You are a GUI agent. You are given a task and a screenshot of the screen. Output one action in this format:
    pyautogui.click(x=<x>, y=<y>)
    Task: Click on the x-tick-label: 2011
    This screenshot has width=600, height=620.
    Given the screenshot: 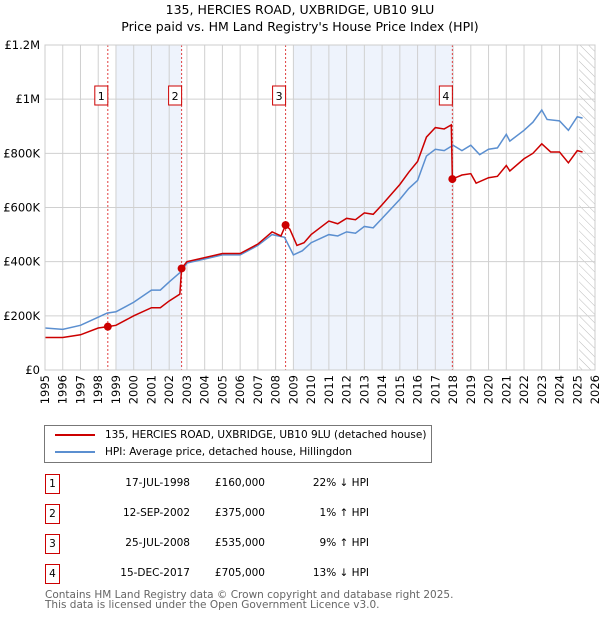 What is the action you would take?
    pyautogui.click(x=329, y=389)
    